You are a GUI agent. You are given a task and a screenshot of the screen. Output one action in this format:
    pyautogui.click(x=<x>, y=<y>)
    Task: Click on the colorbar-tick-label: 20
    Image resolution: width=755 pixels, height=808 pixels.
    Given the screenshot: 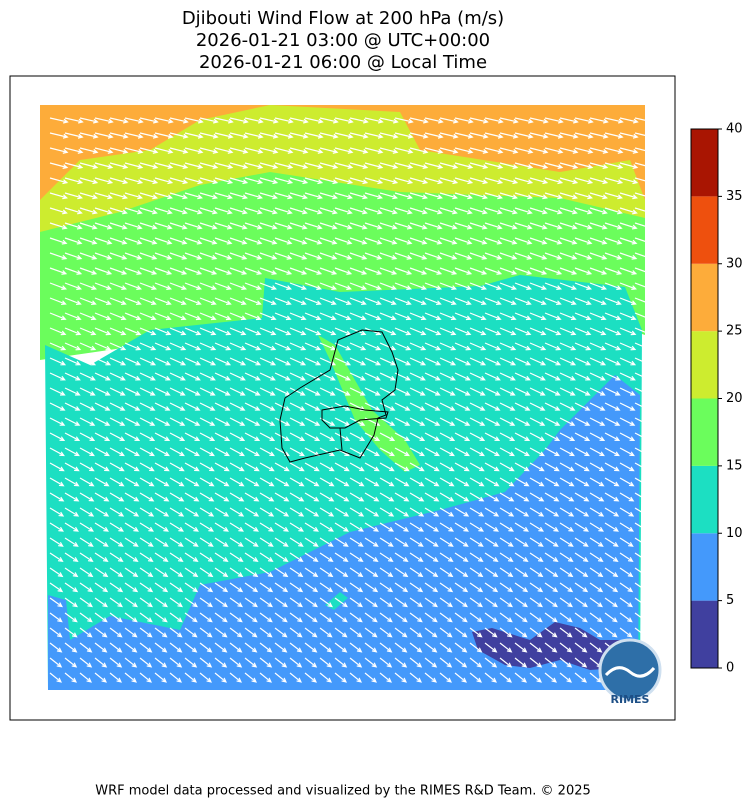 What is the action you would take?
    pyautogui.click(x=734, y=398)
    